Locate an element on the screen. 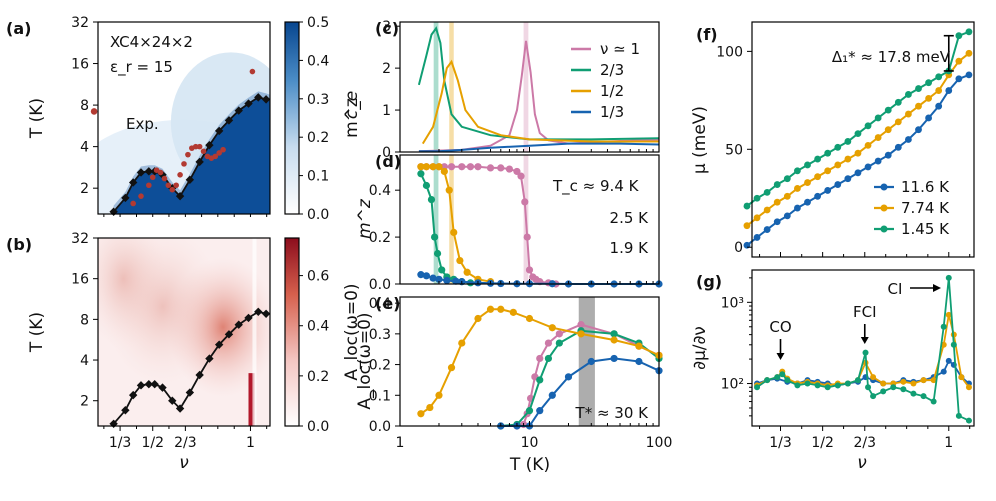  y-tick-label: 16 is located at coordinates (80, 280).